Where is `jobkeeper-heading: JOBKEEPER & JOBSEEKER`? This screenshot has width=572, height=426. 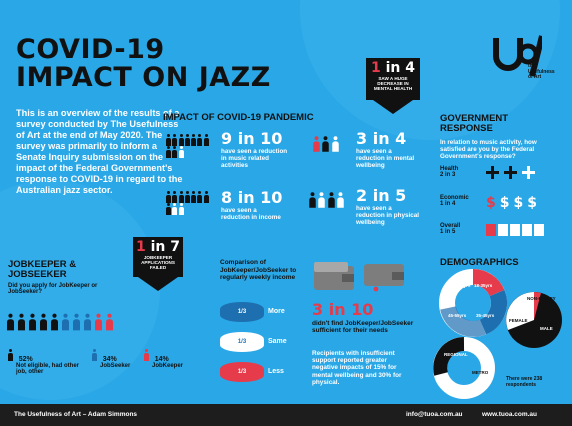 jobkeeper-heading: JOBKEEPER & JOBSEEKER is located at coordinates (42, 269).